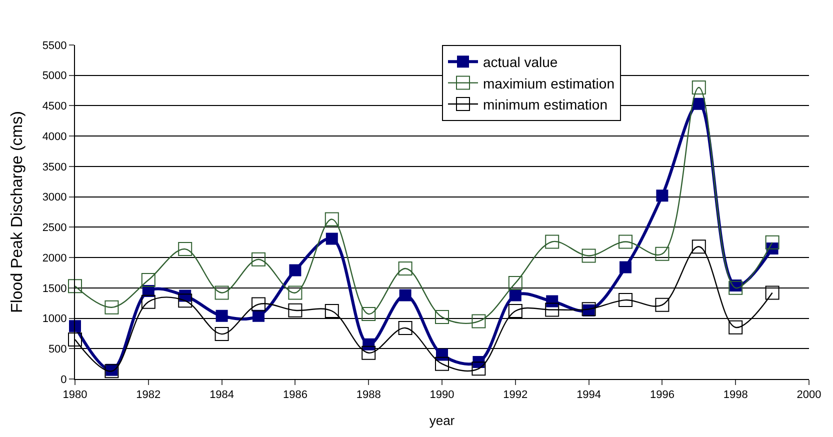  I want to click on y-tick-label: 4000, so click(54, 136).